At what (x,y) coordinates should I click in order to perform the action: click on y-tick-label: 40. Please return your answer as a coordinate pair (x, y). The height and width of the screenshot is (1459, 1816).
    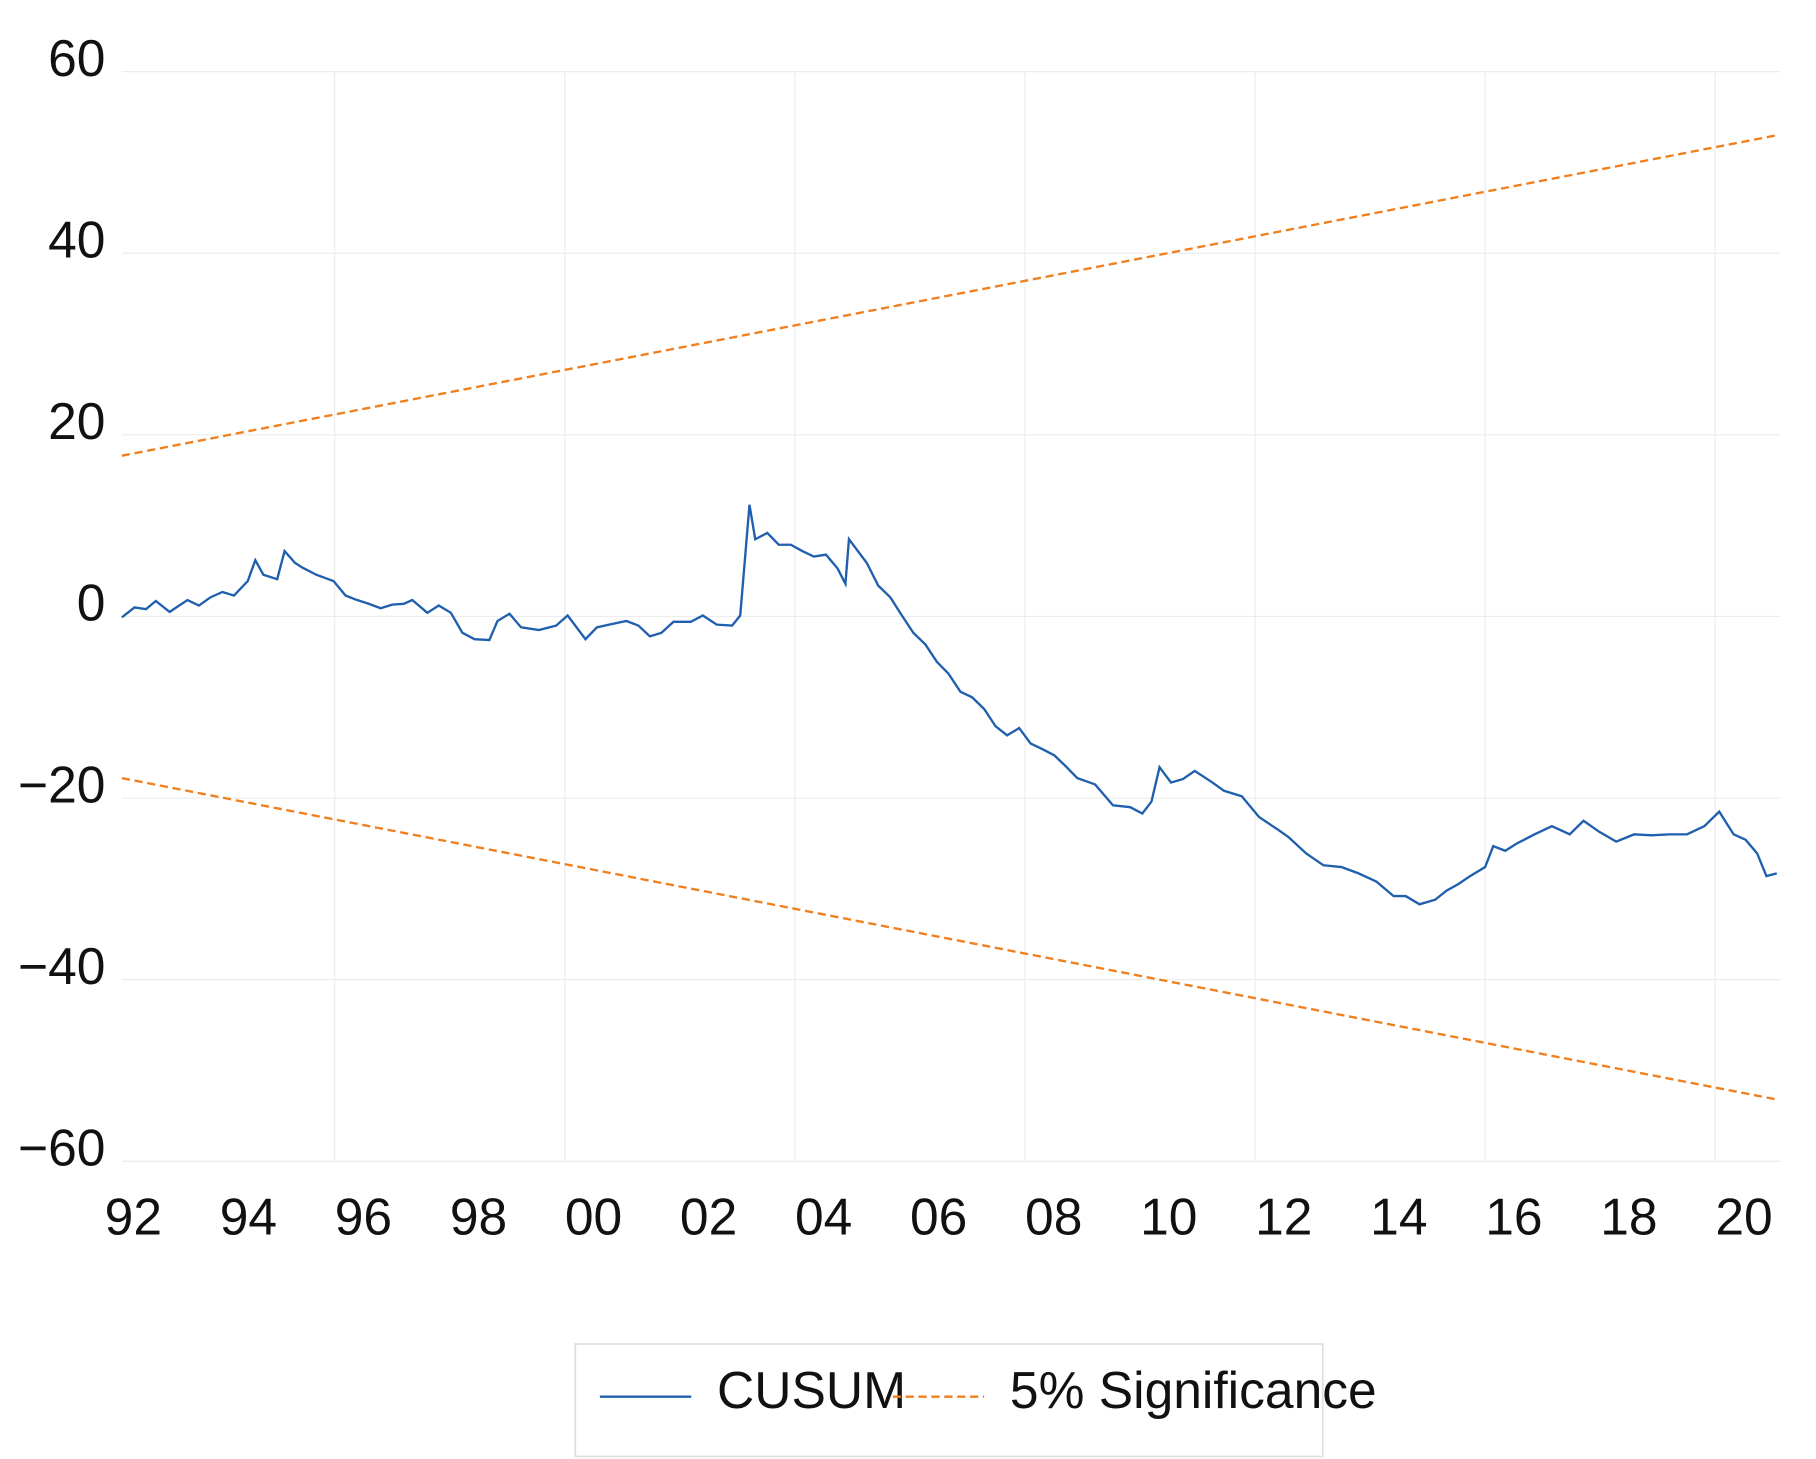
    Looking at the image, I should click on (76, 239).